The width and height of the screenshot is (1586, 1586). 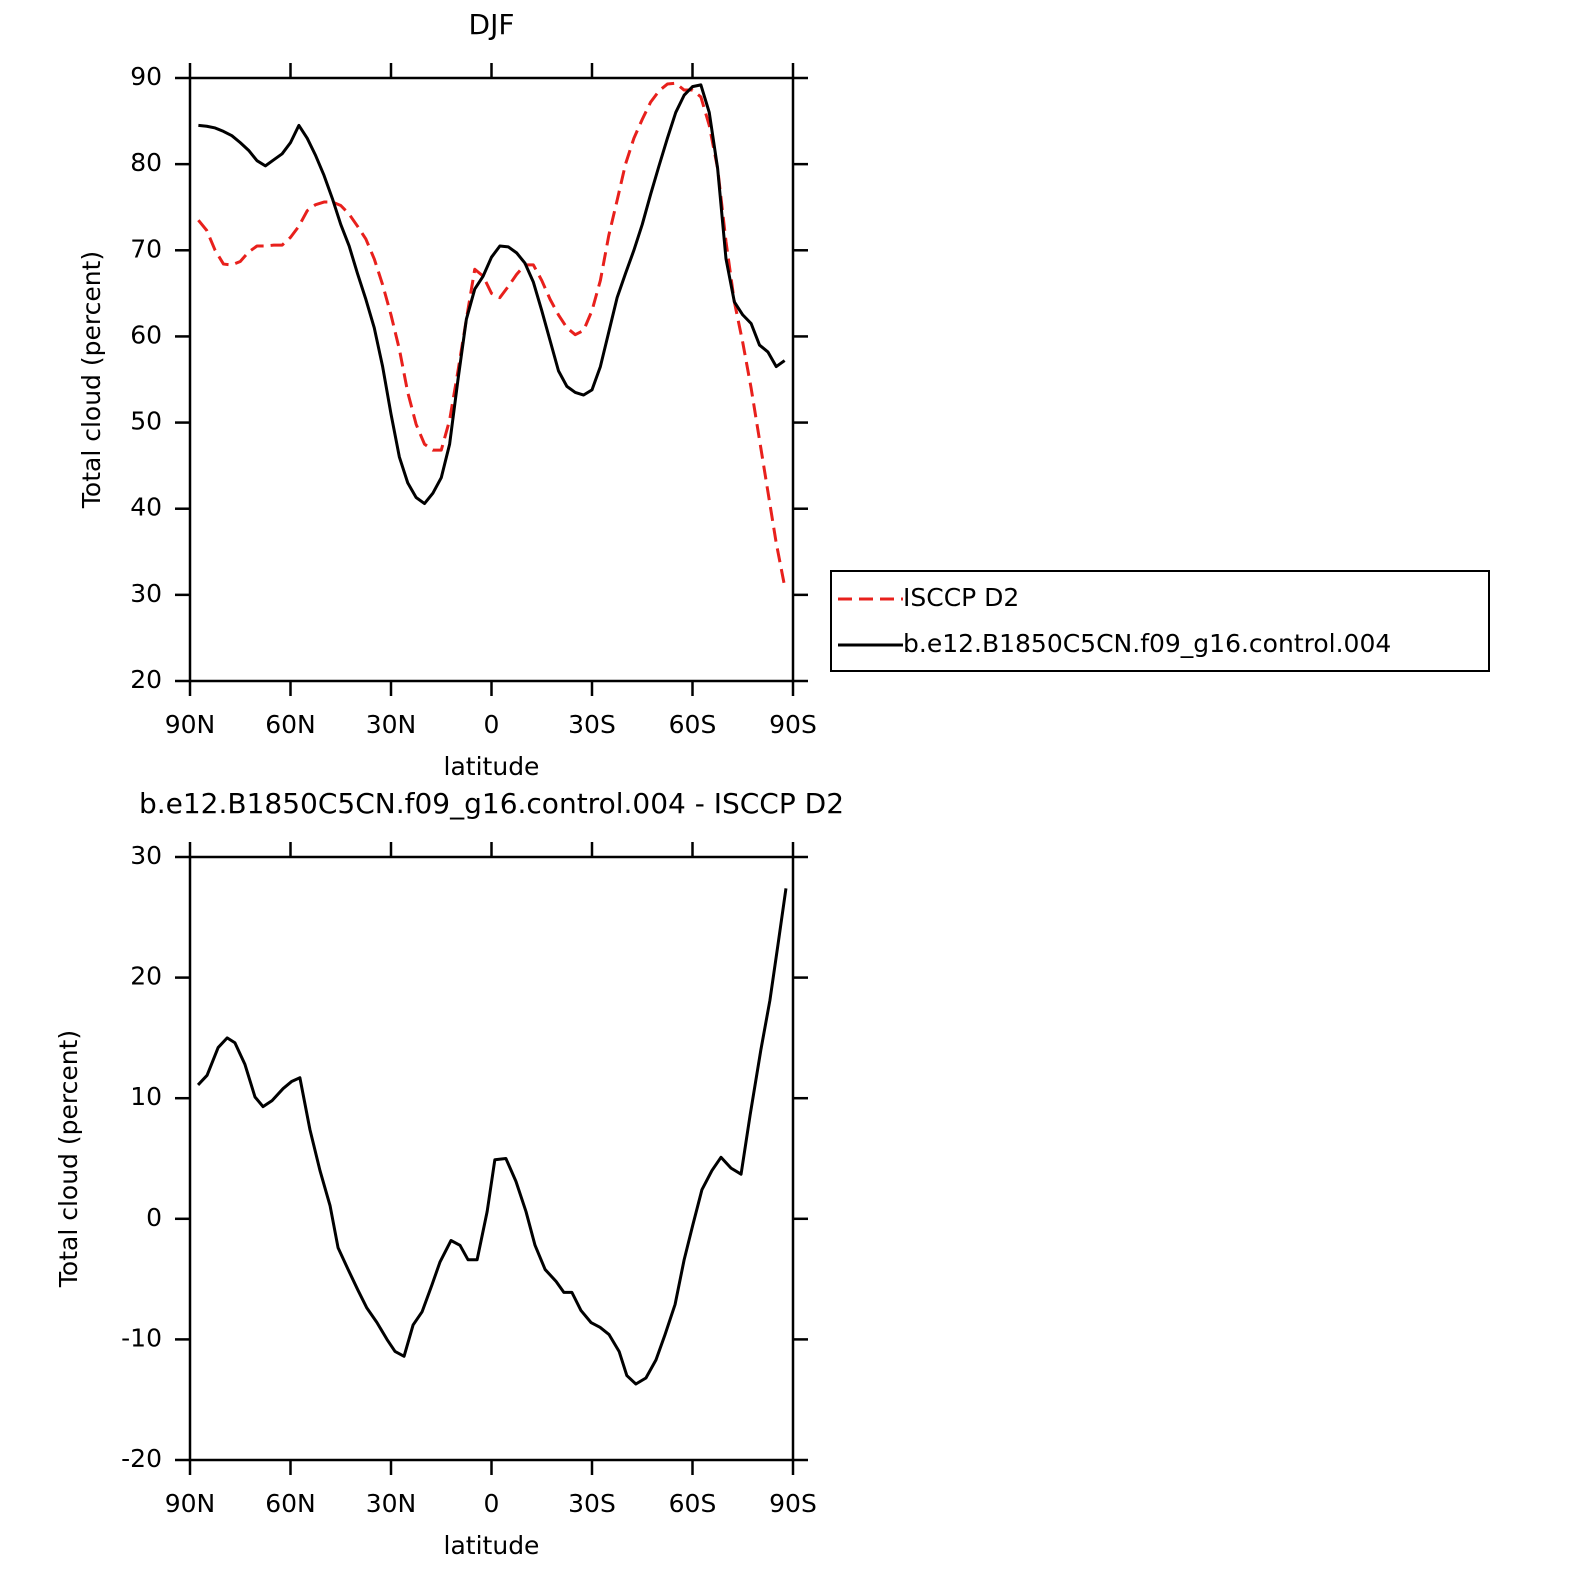 What do you see at coordinates (146, 507) in the screenshot?
I see `y-tick-label: 40` at bounding box center [146, 507].